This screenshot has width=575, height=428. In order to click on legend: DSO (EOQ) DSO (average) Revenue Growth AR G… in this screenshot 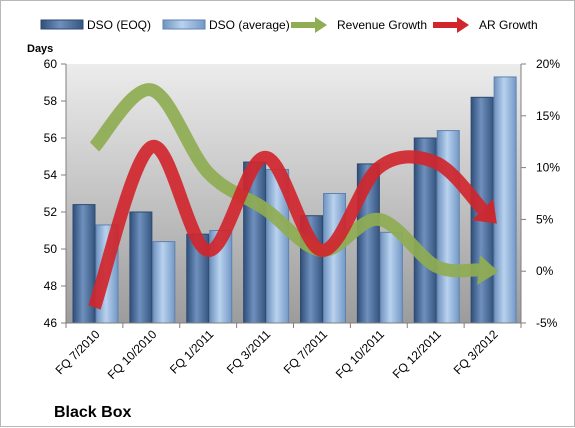, I will do `click(289, 25)`.